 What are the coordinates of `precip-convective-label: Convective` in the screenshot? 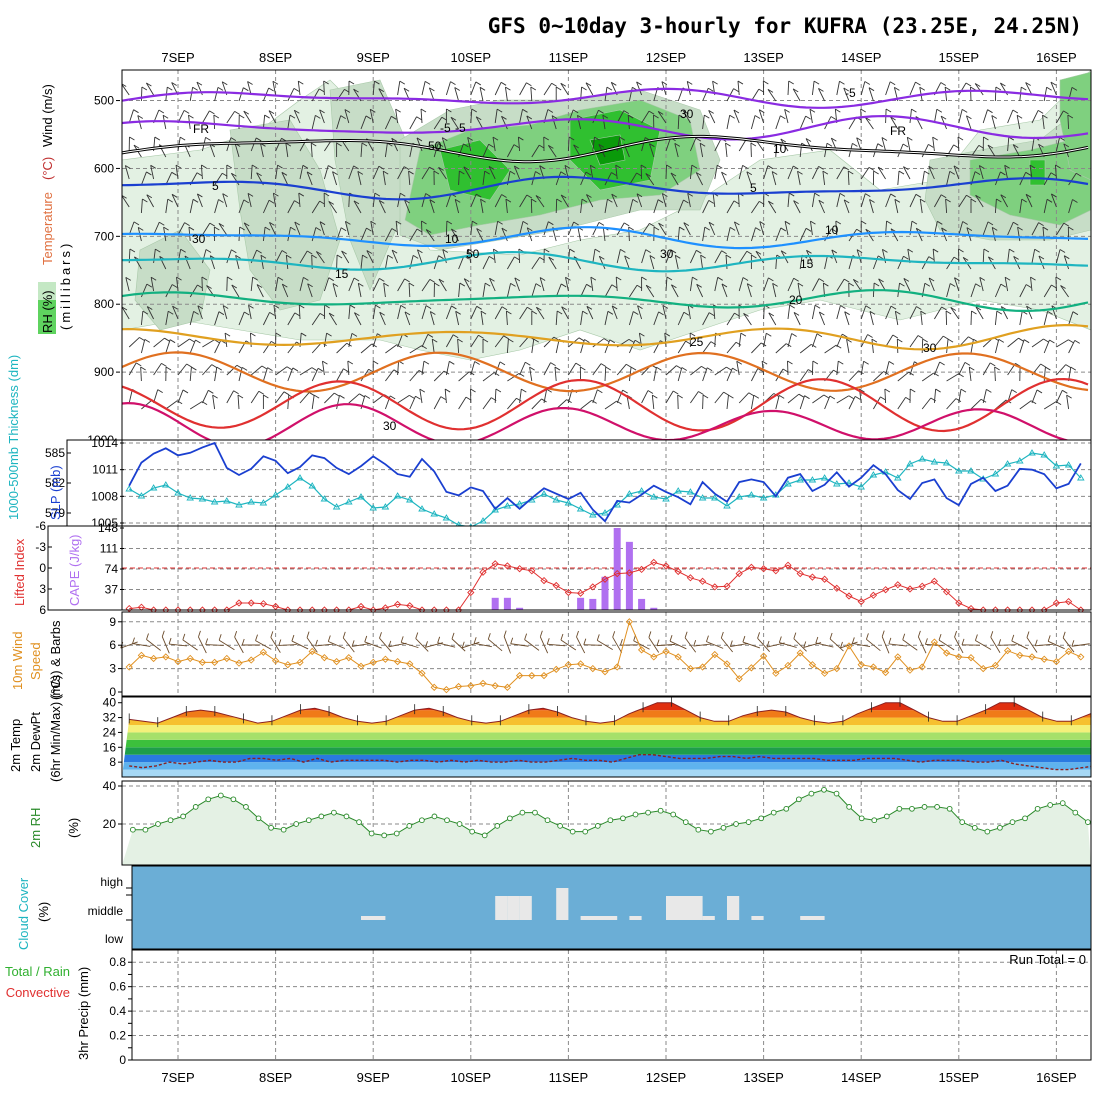 It's located at (38, 992).